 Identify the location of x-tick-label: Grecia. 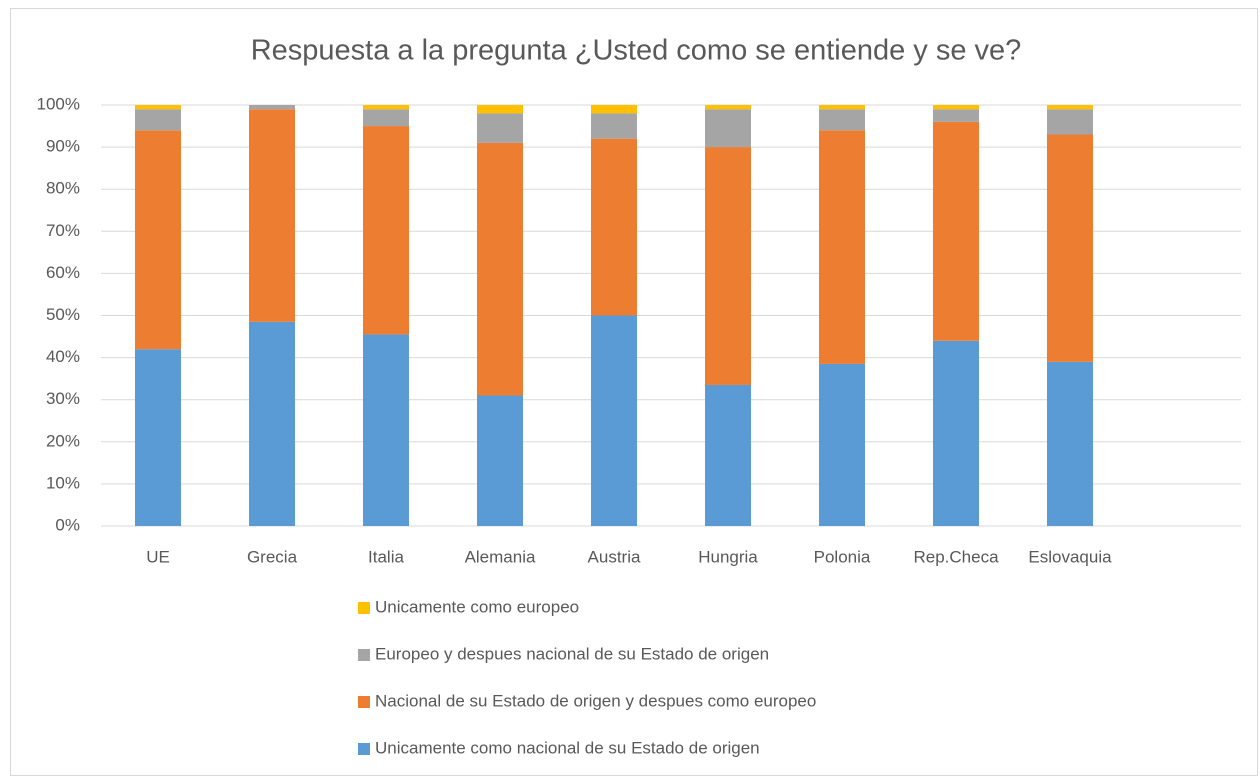
(272, 556).